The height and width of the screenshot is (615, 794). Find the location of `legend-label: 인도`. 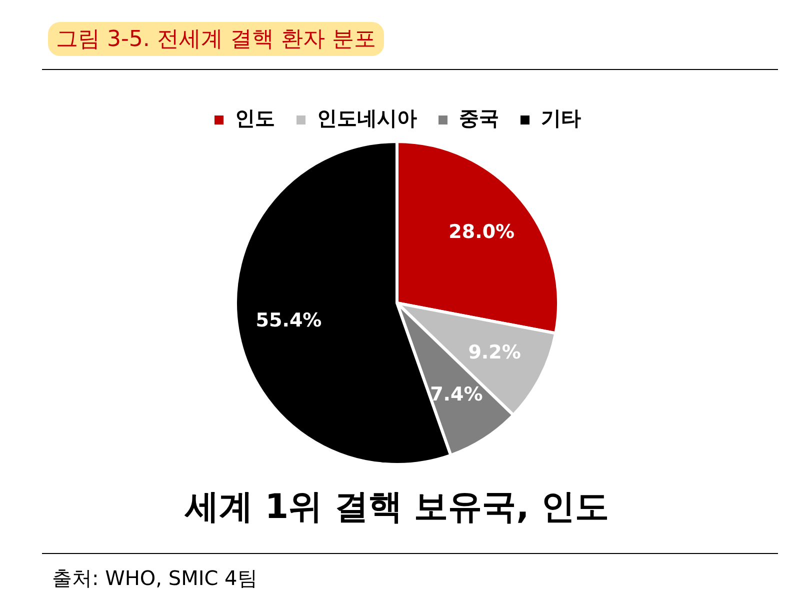

legend-label: 인도 is located at coordinates (255, 118).